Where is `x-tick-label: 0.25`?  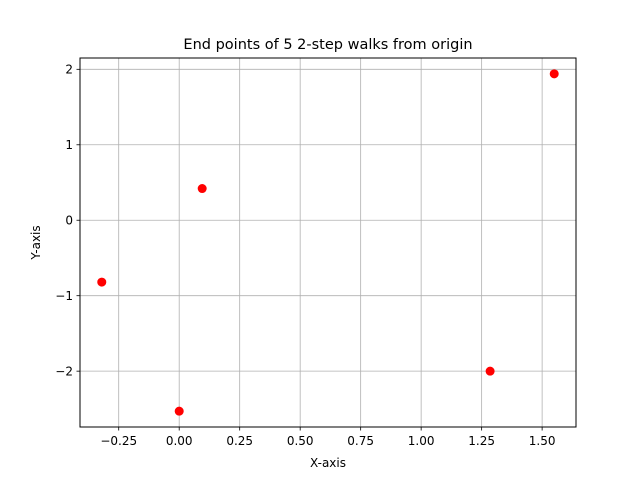 x-tick-label: 0.25 is located at coordinates (239, 441).